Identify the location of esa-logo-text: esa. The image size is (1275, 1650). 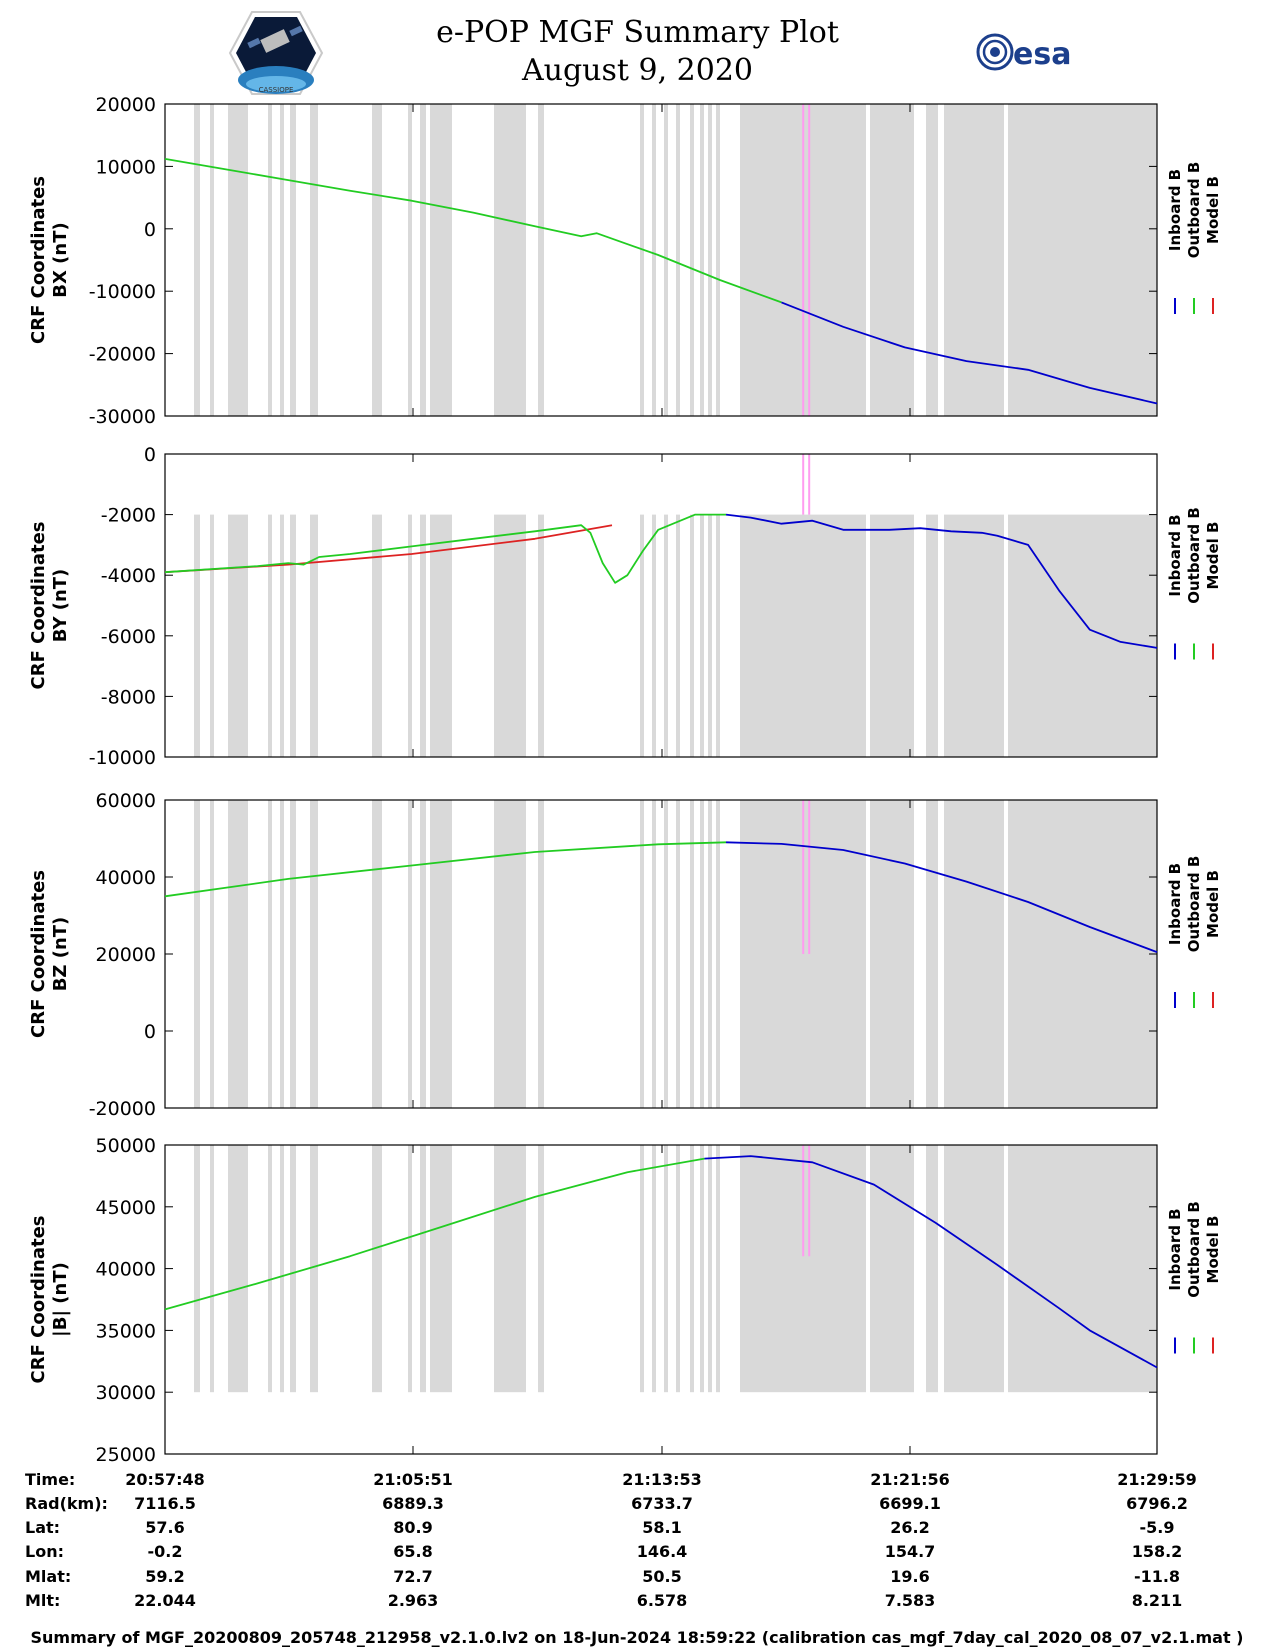
(1042, 54).